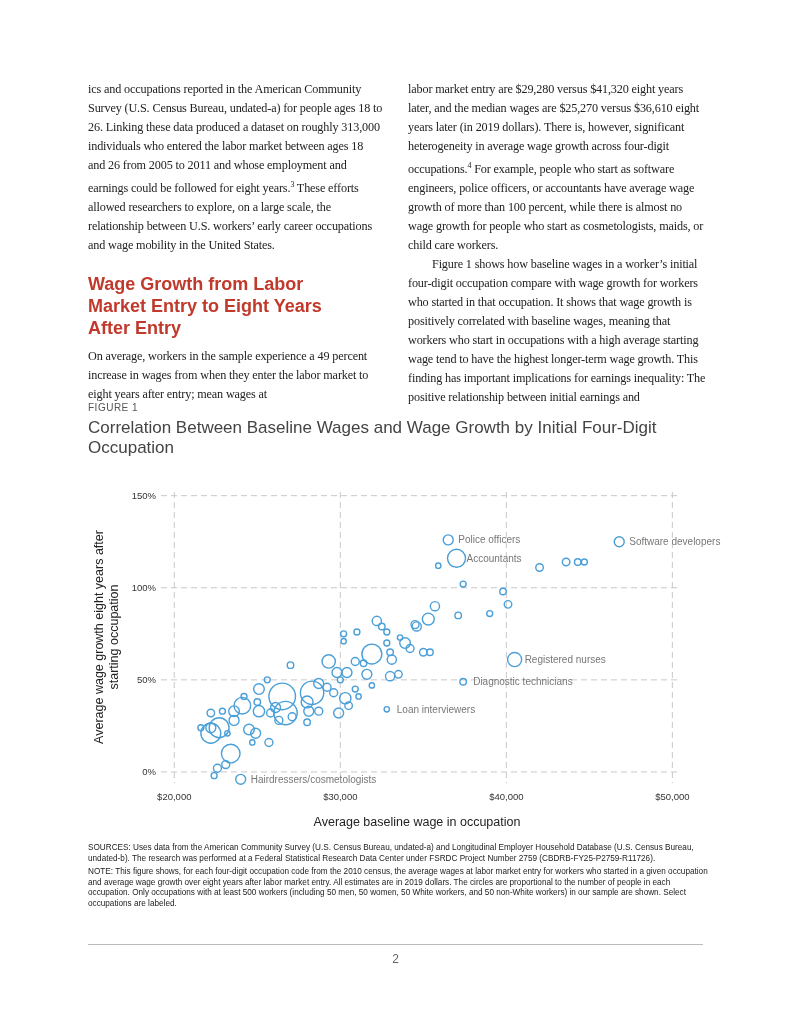  I want to click on annotation: Loan interviewers, so click(436, 709).